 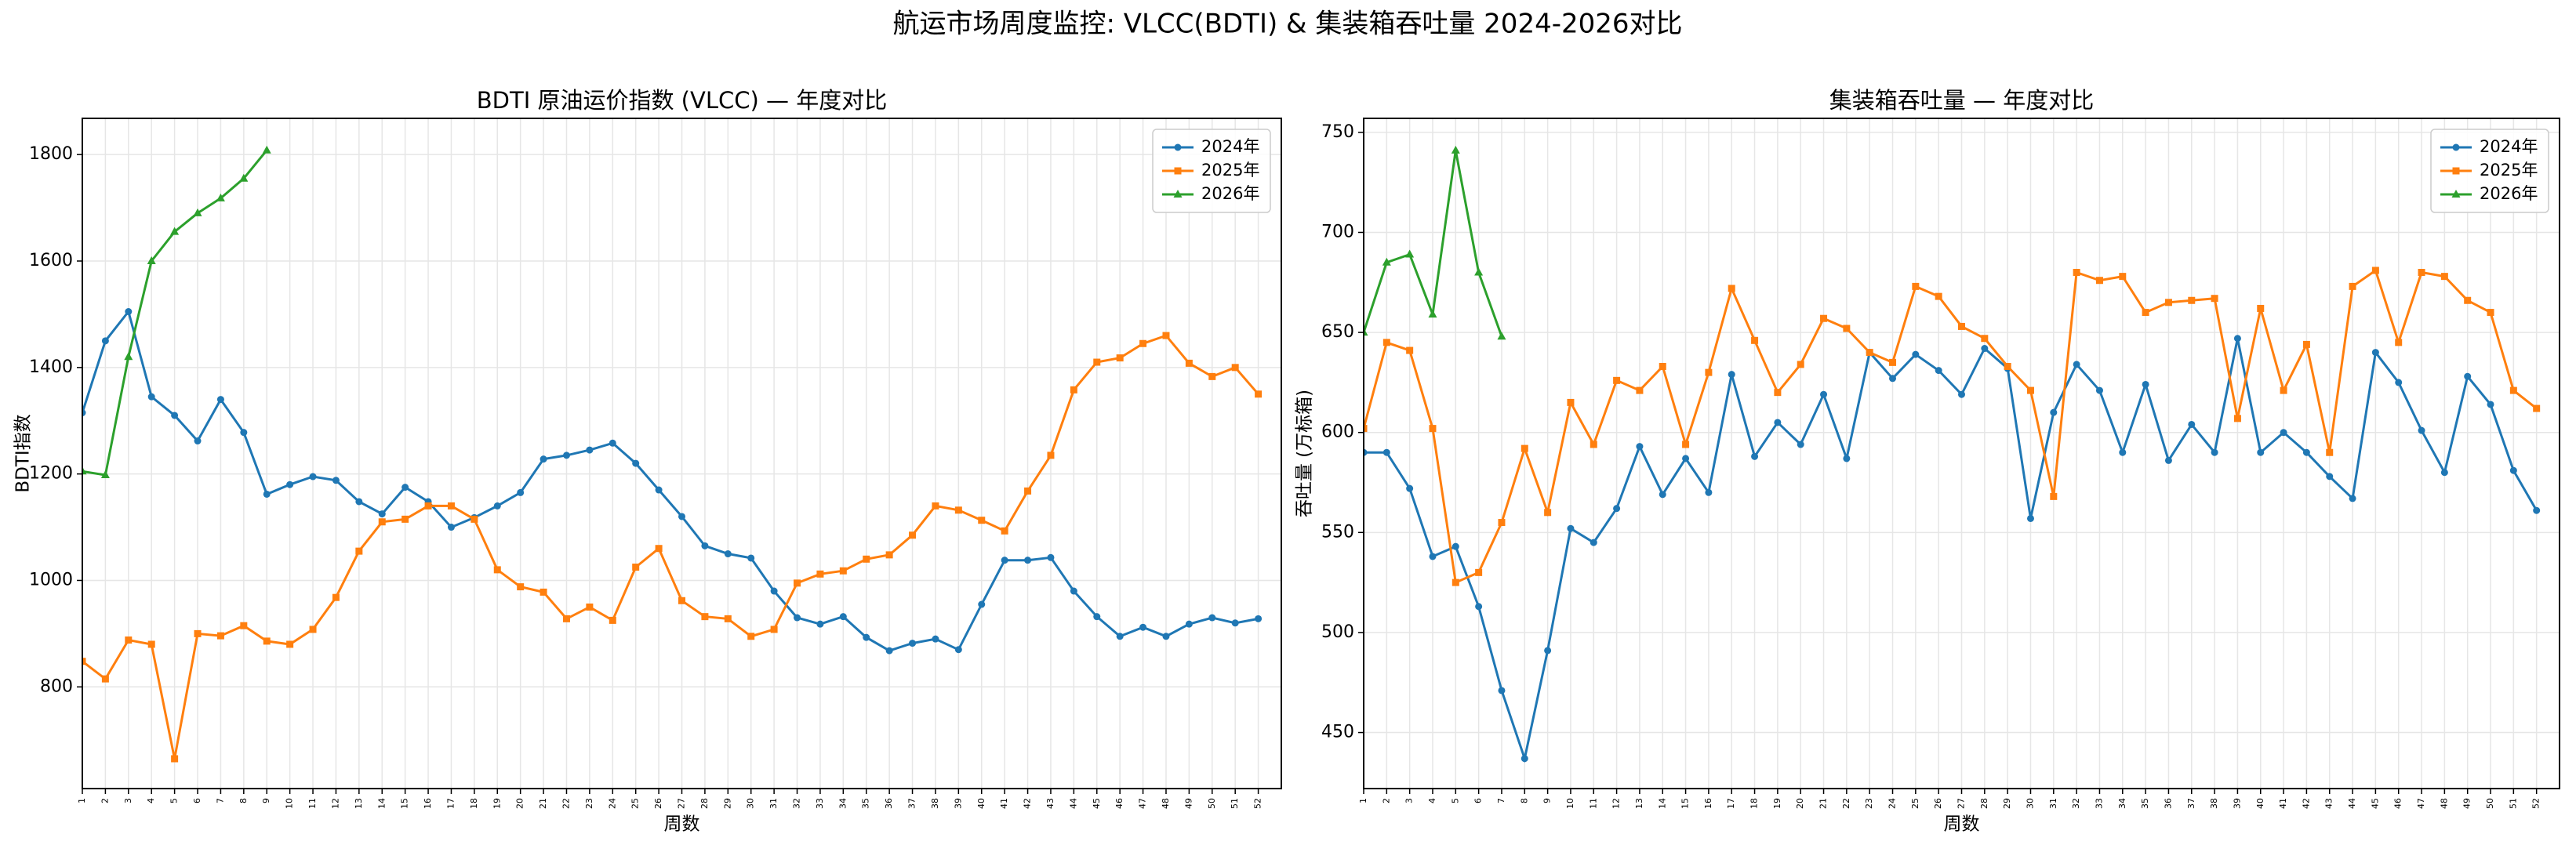 I want to click on x-tick-label: 20, so click(x=1800, y=803).